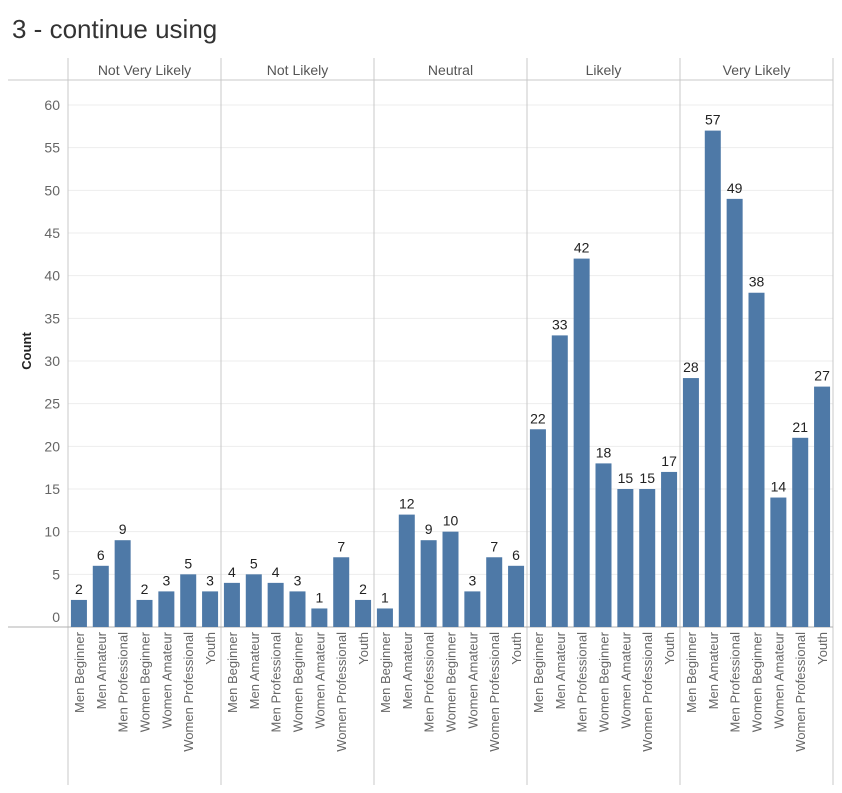  Describe the element at coordinates (144, 70) in the screenshot. I see `panel-header: Not Very Likely` at that location.